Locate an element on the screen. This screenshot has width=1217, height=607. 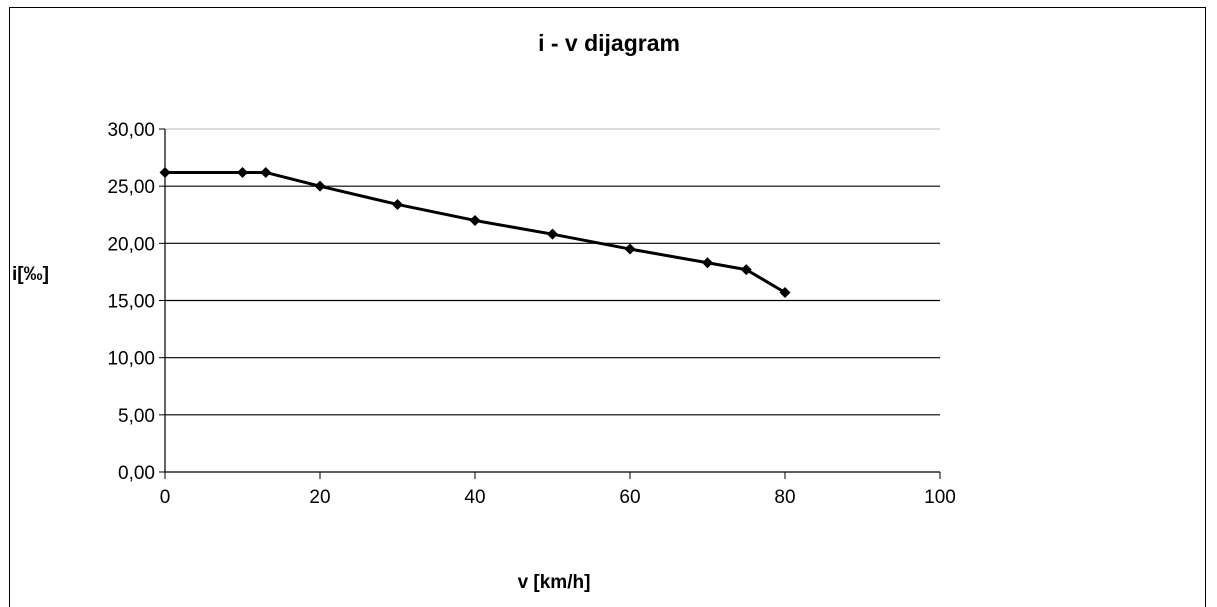
x-tick-label: 80 is located at coordinates (784, 497).